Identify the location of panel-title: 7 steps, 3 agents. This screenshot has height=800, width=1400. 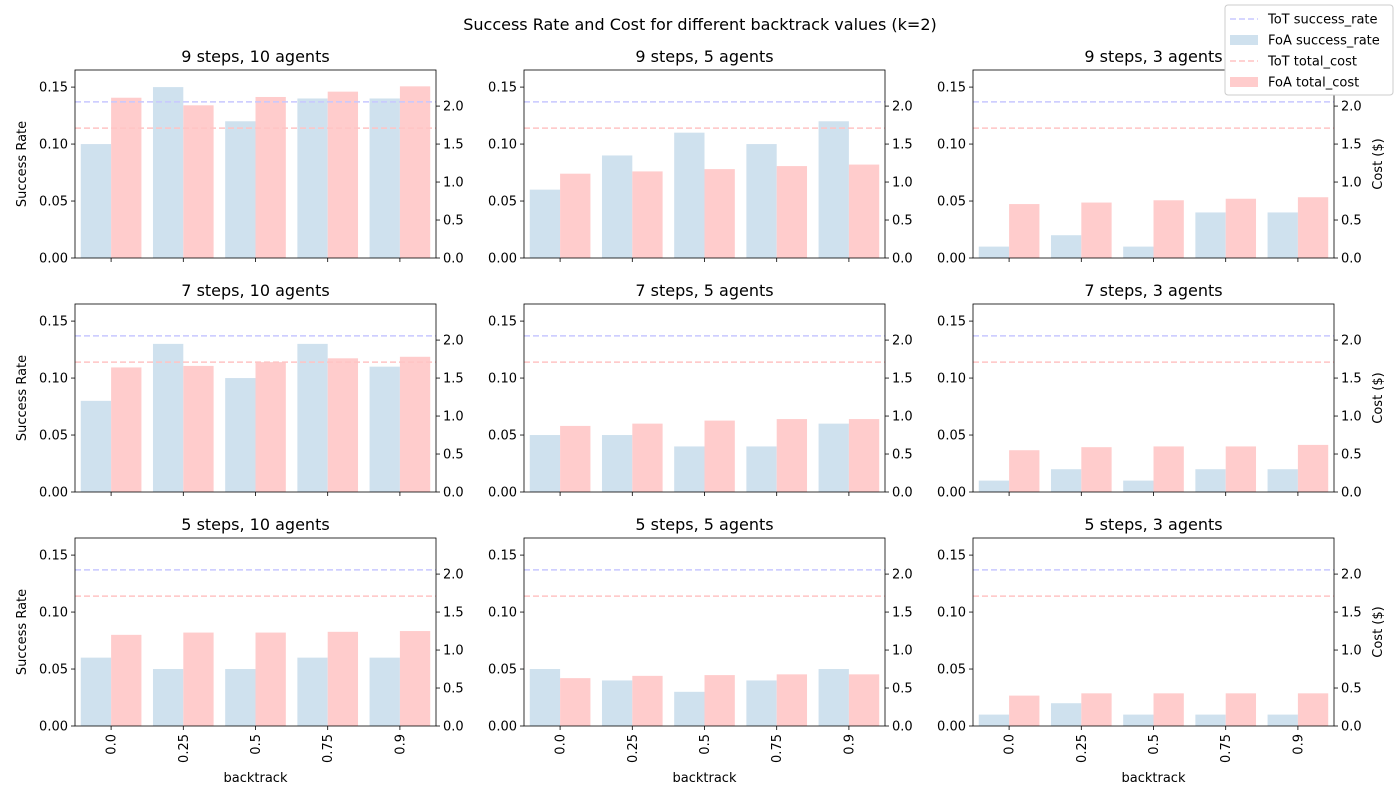
(1153, 290).